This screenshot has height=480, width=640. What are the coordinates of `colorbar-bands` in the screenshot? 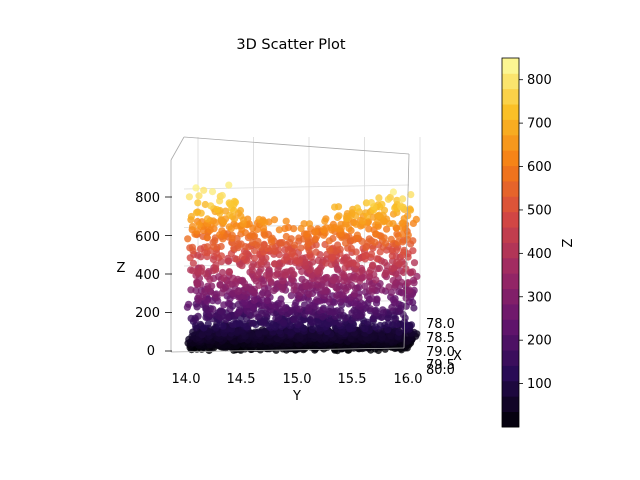 It's located at (510, 243).